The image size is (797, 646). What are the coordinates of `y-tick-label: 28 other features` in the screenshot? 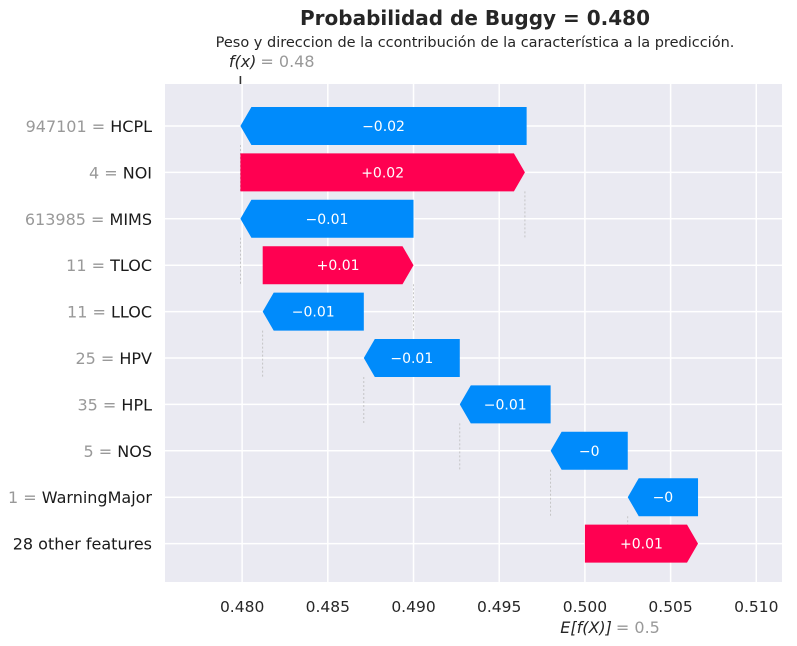 It's located at (82, 544).